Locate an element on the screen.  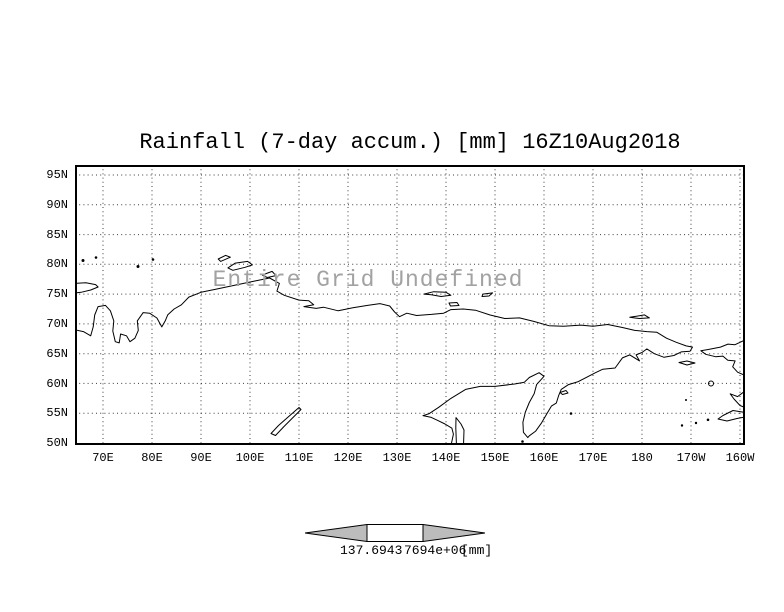
island-lyakhovsky is located at coordinates (454, 304).